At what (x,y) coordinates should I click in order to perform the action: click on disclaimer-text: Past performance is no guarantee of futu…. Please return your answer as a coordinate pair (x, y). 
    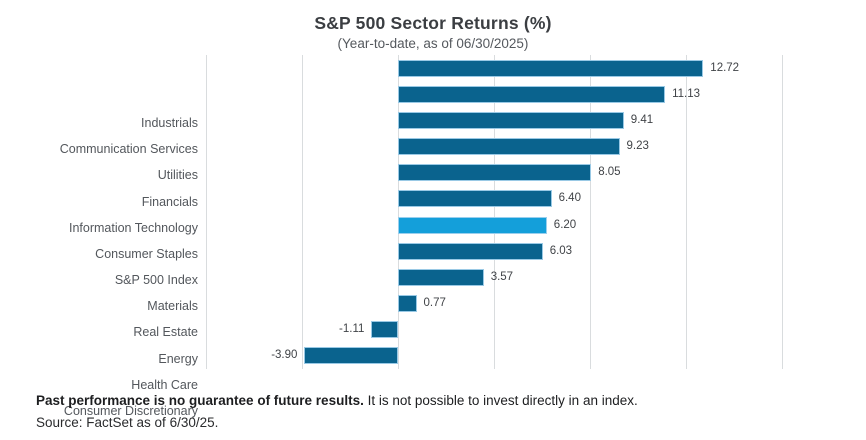
    Looking at the image, I should click on (337, 400).